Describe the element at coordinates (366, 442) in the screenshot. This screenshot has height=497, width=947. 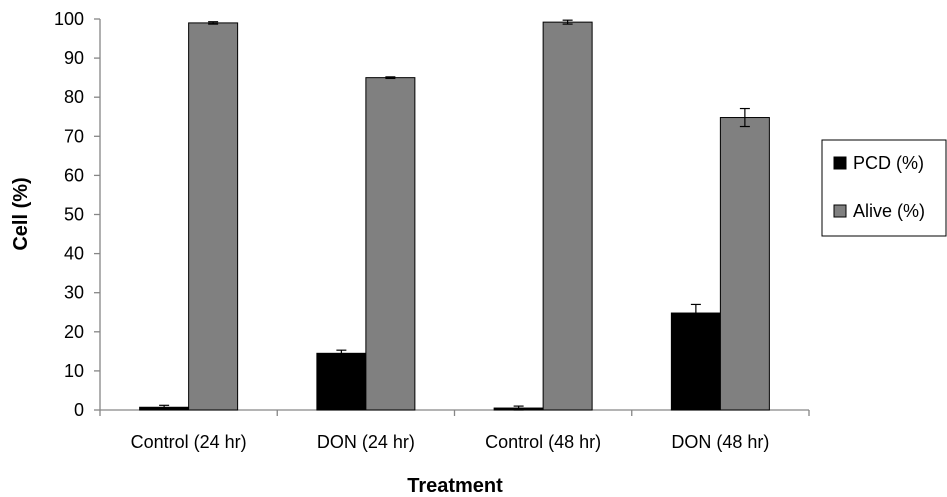
I see `x-category-label: DON (24 hr)` at that location.